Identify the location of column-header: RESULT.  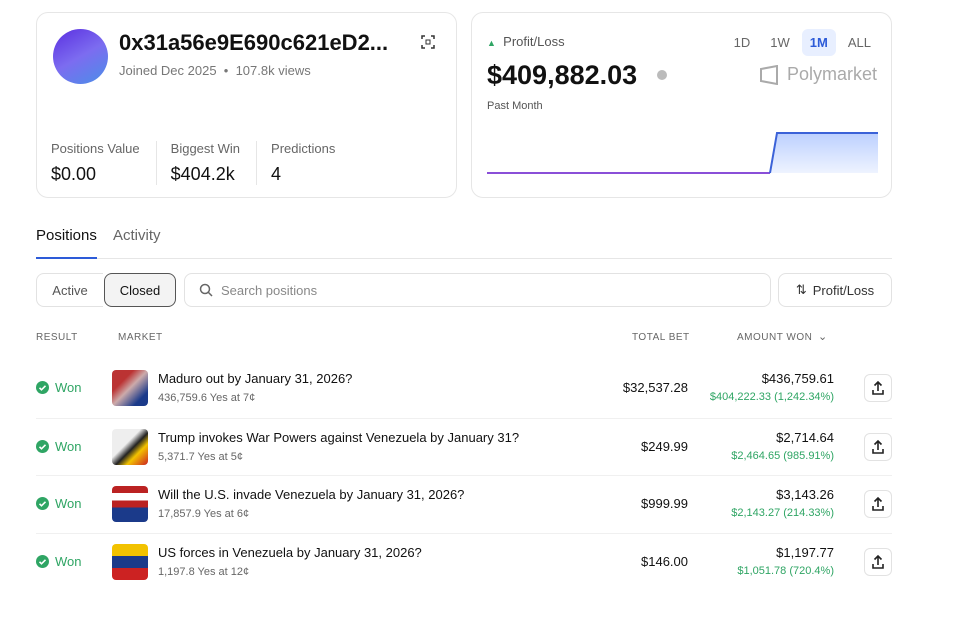
(57, 337).